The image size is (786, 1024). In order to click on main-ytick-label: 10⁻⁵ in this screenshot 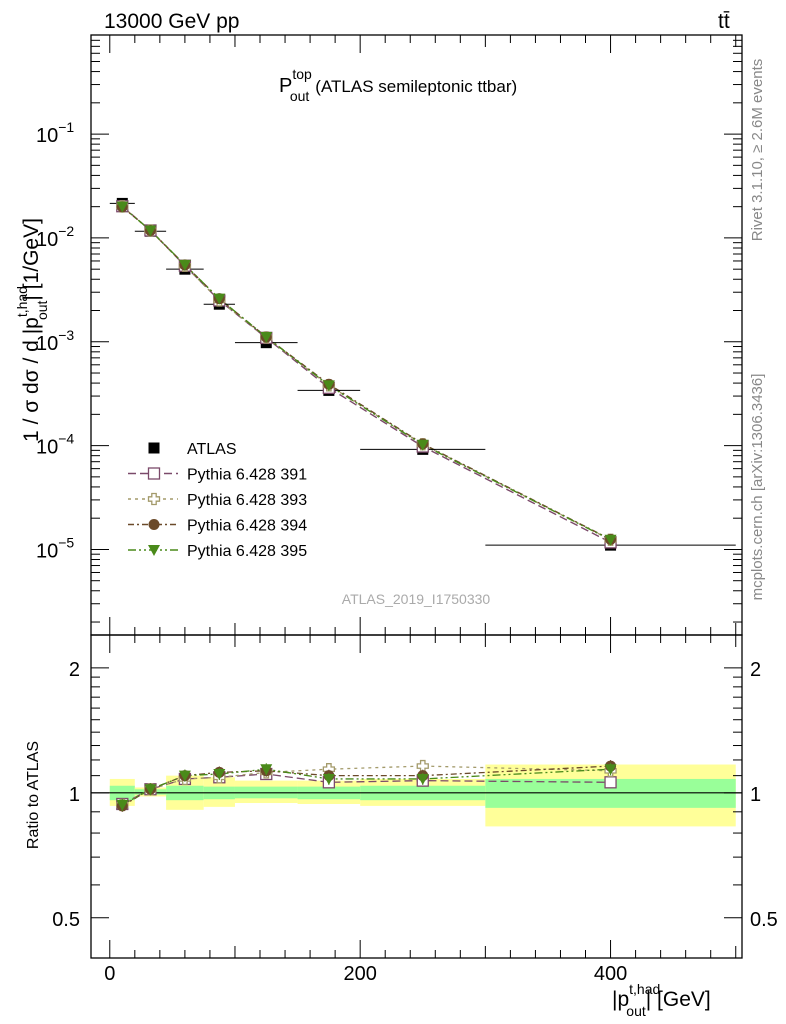, I will do `click(55, 548)`.